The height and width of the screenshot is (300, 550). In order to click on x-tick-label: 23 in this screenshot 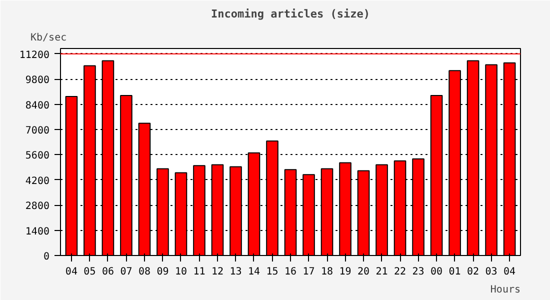, I will do `click(418, 272)`.